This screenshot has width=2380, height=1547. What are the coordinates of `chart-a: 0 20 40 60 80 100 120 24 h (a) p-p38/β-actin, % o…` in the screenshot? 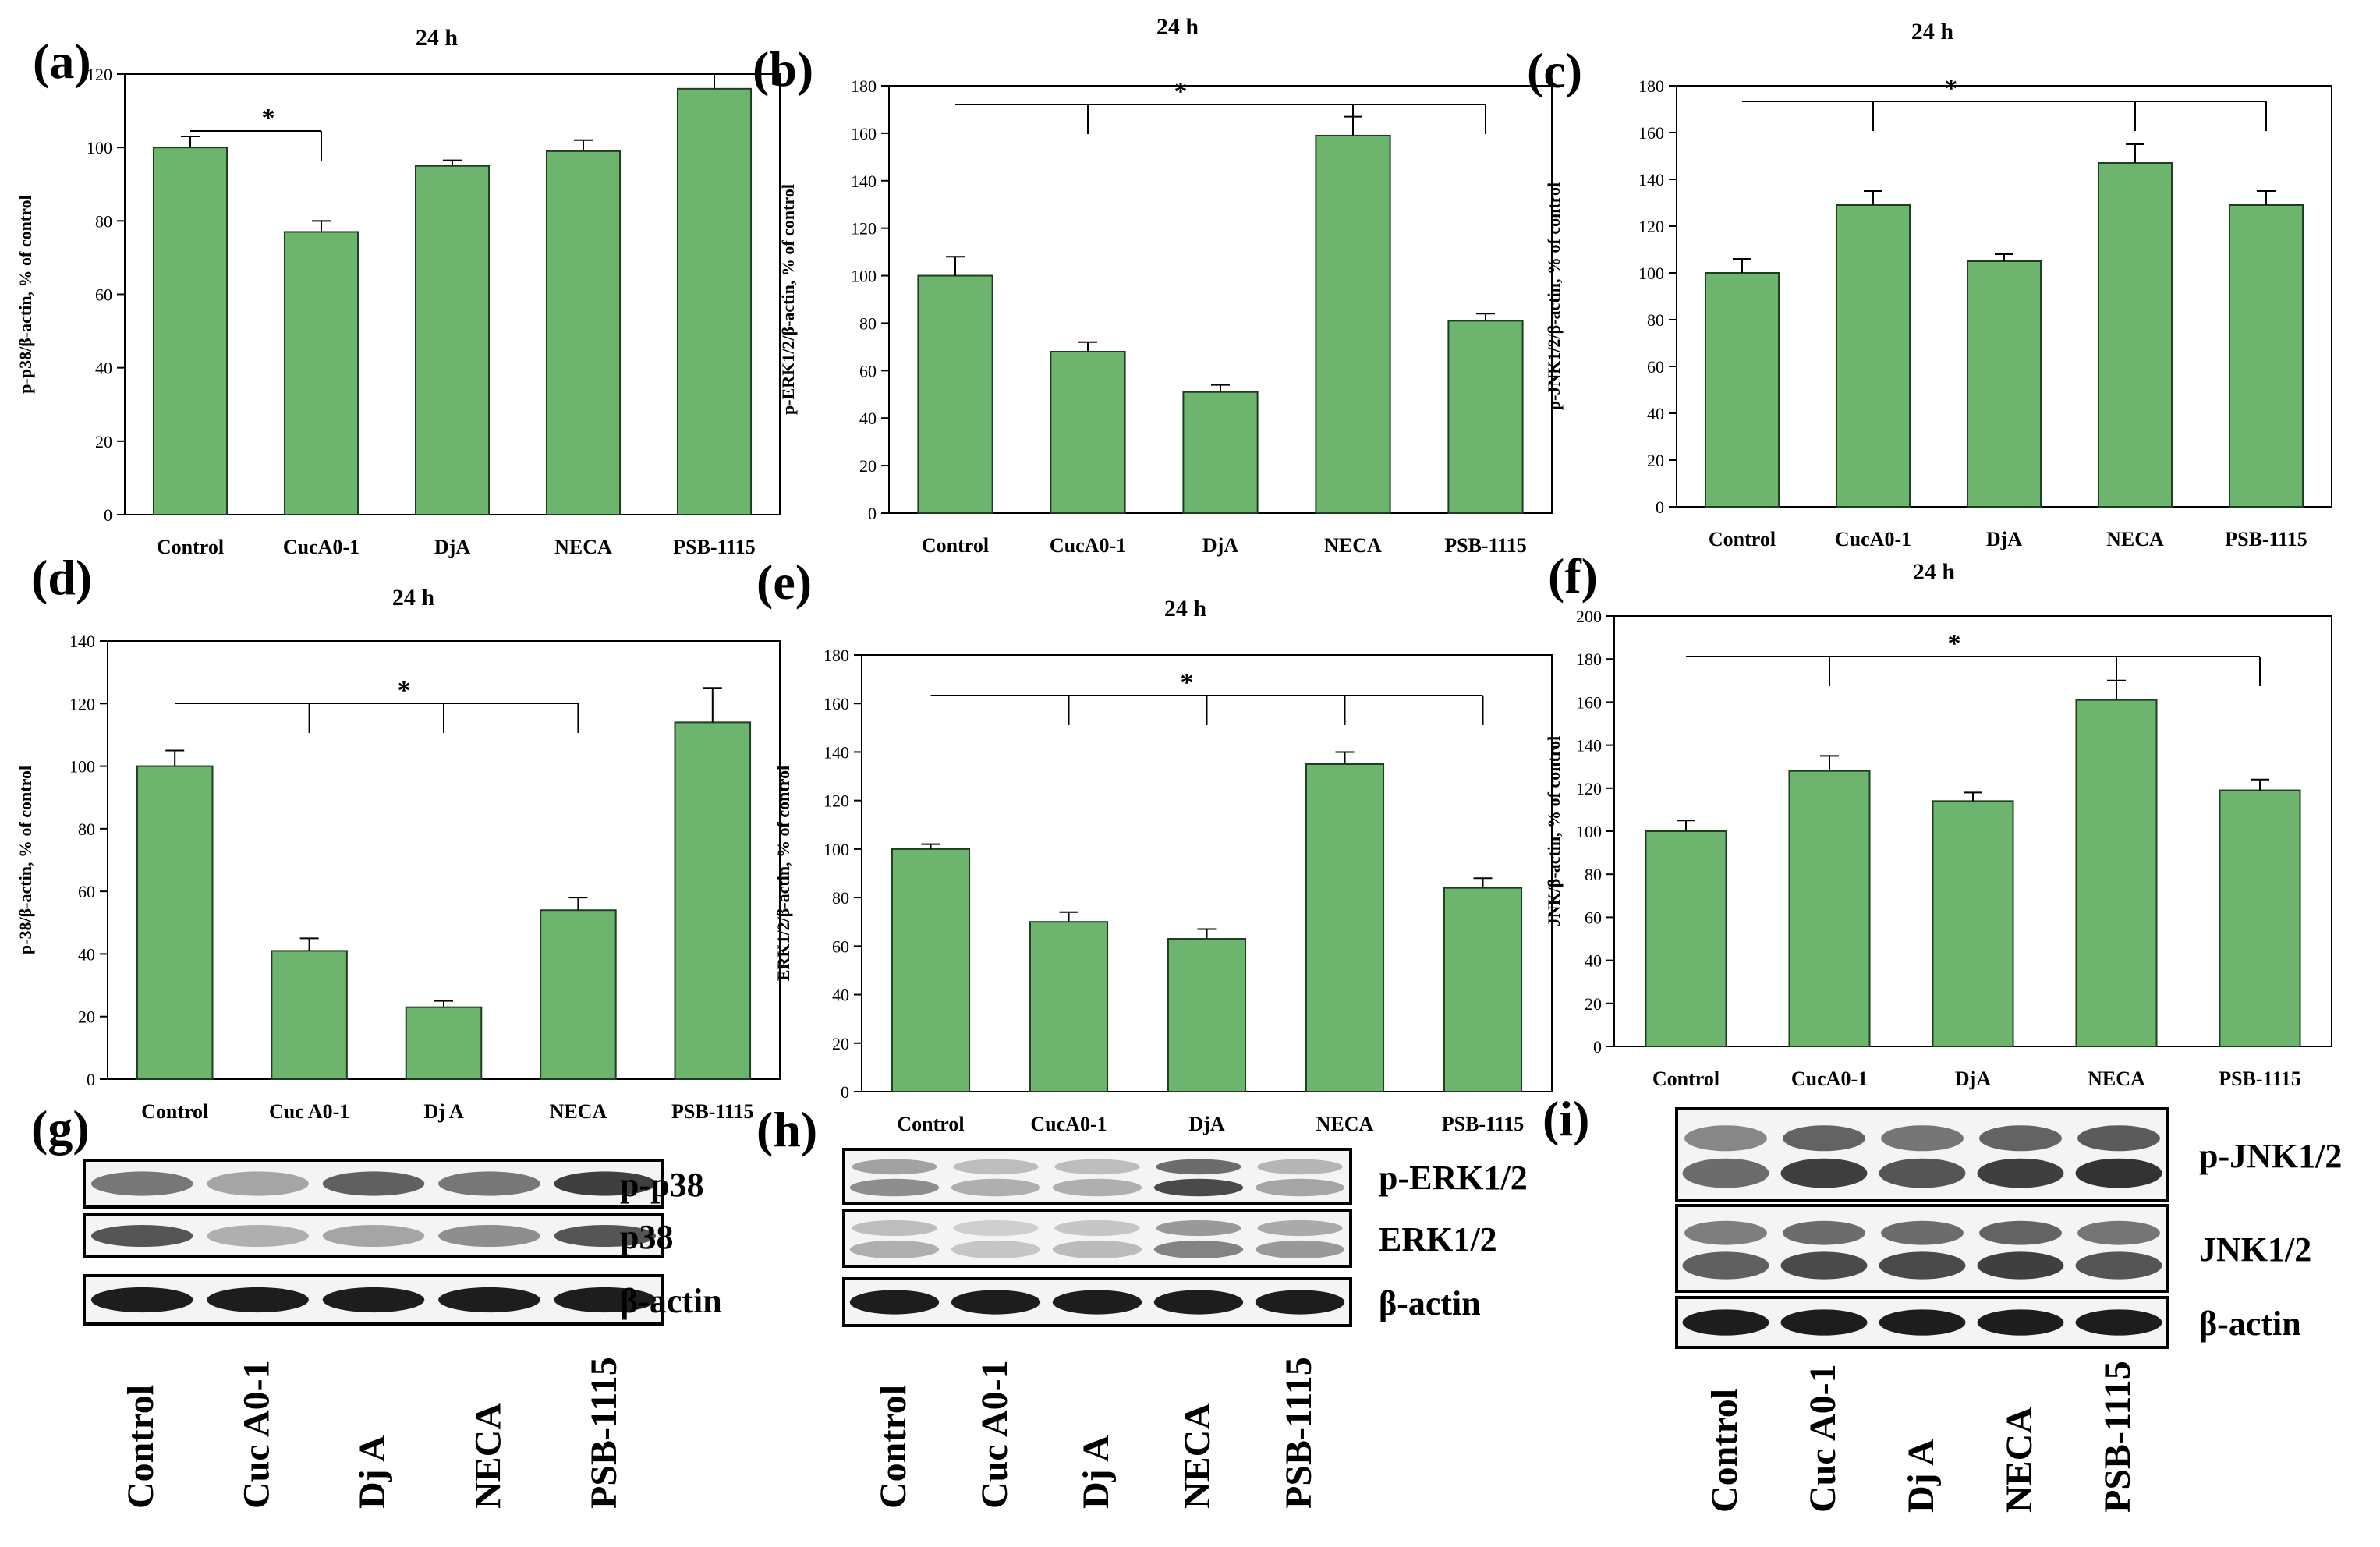 It's located at (398, 292).